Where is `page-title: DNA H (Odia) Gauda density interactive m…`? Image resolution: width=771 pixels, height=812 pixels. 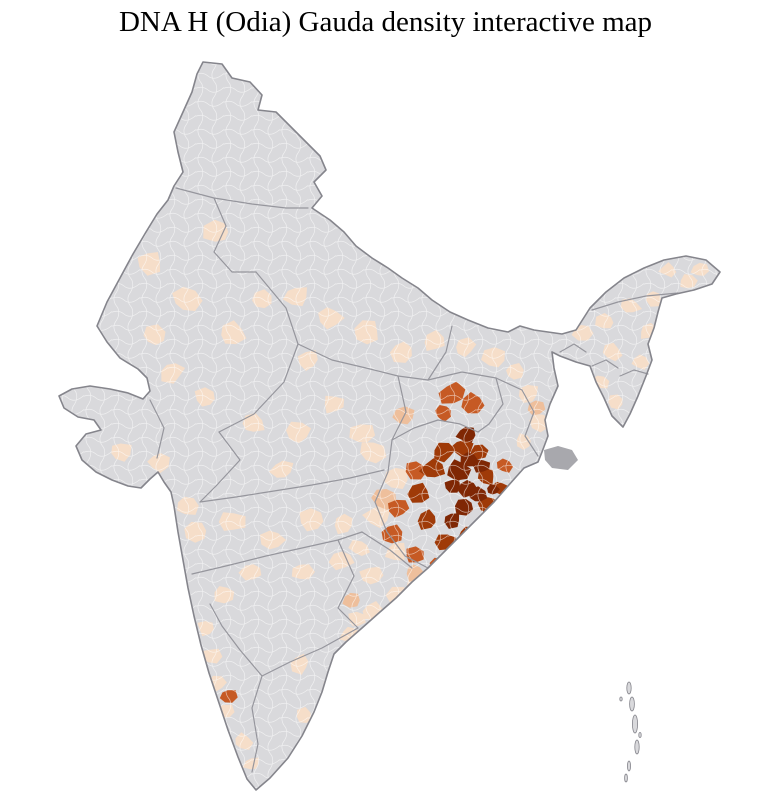 page-title: DNA H (Odia) Gauda density interactive m… is located at coordinates (385, 22).